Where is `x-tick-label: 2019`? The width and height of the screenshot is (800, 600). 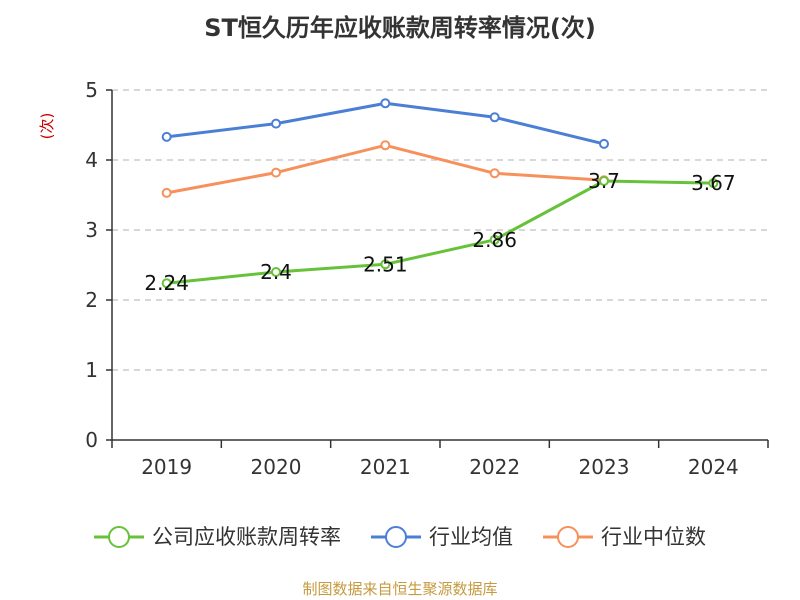 x-tick-label: 2019 is located at coordinates (166, 467).